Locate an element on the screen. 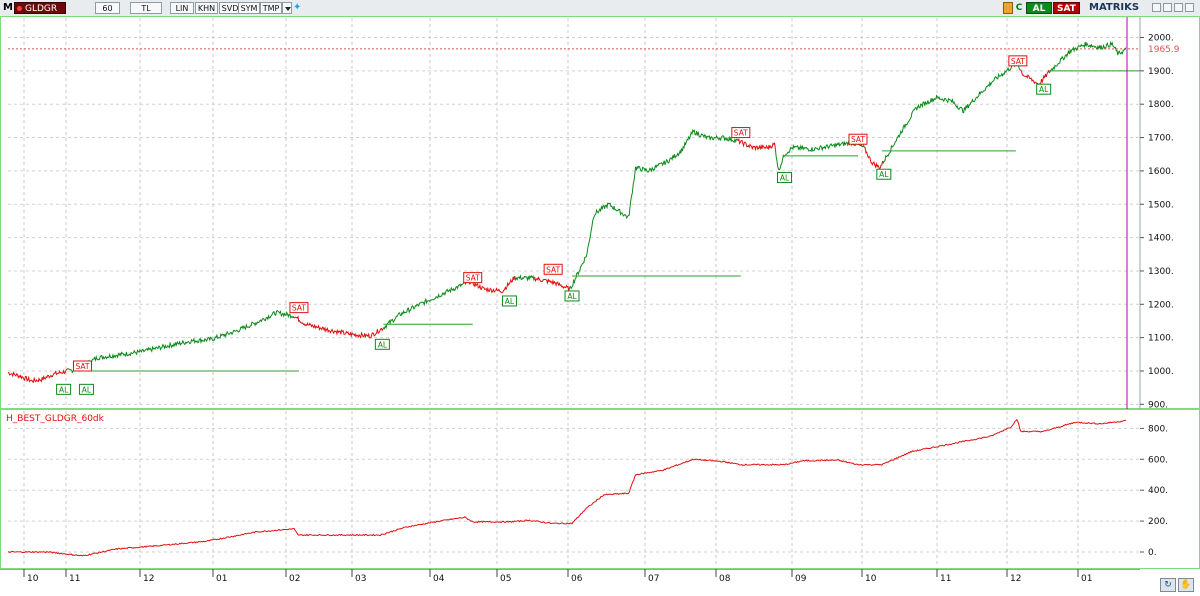  indicator-title: H_BEST_GLDGR_60dk is located at coordinates (55, 419).